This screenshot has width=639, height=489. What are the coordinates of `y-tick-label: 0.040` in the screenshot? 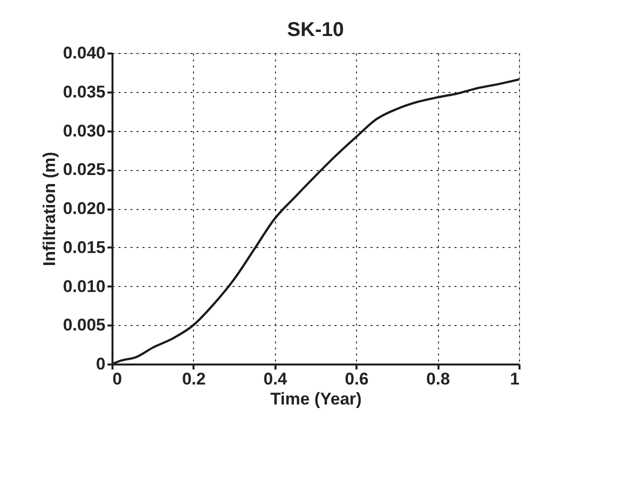 It's located at (84, 53).